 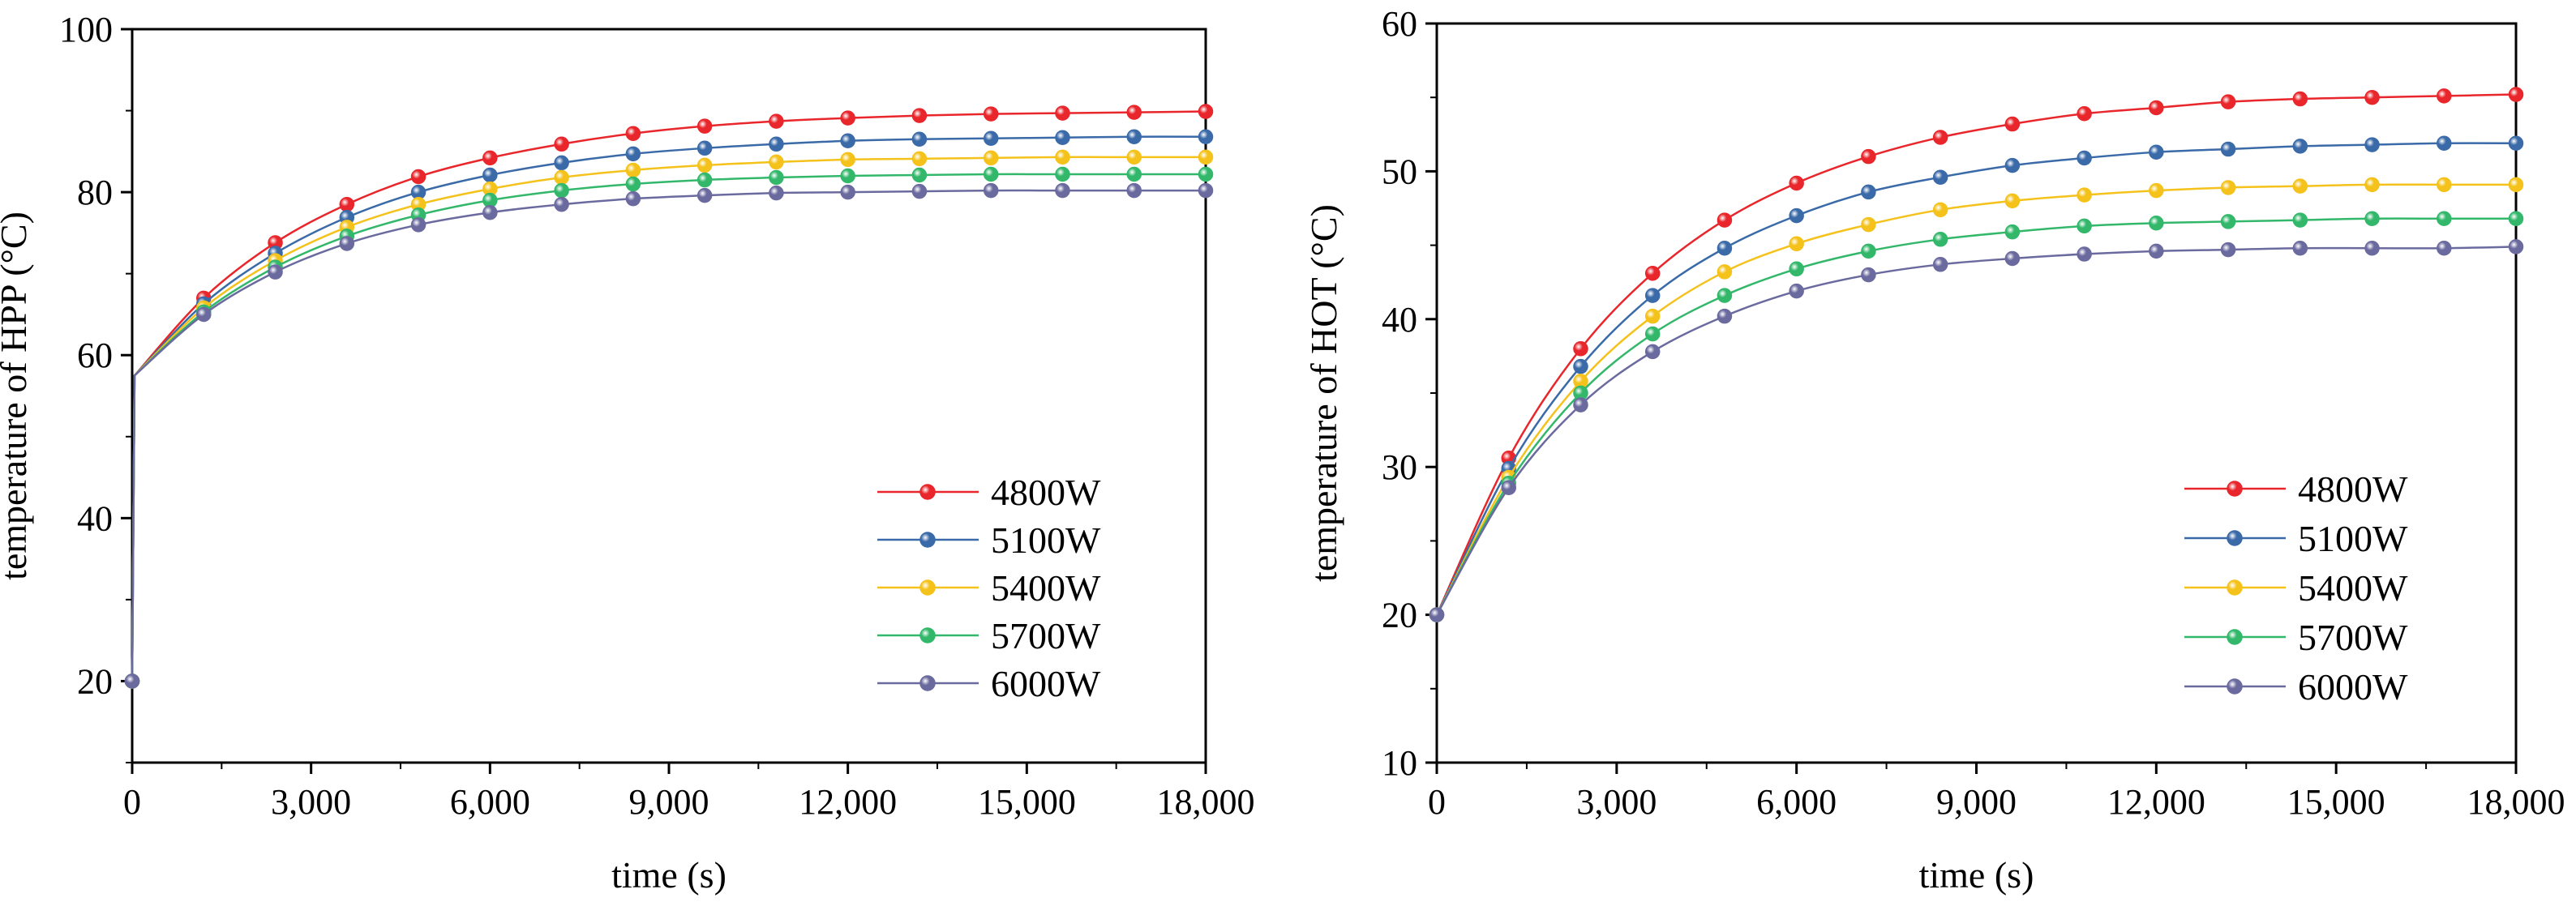 I want to click on legend-marker-6000W, so click(x=2235, y=686).